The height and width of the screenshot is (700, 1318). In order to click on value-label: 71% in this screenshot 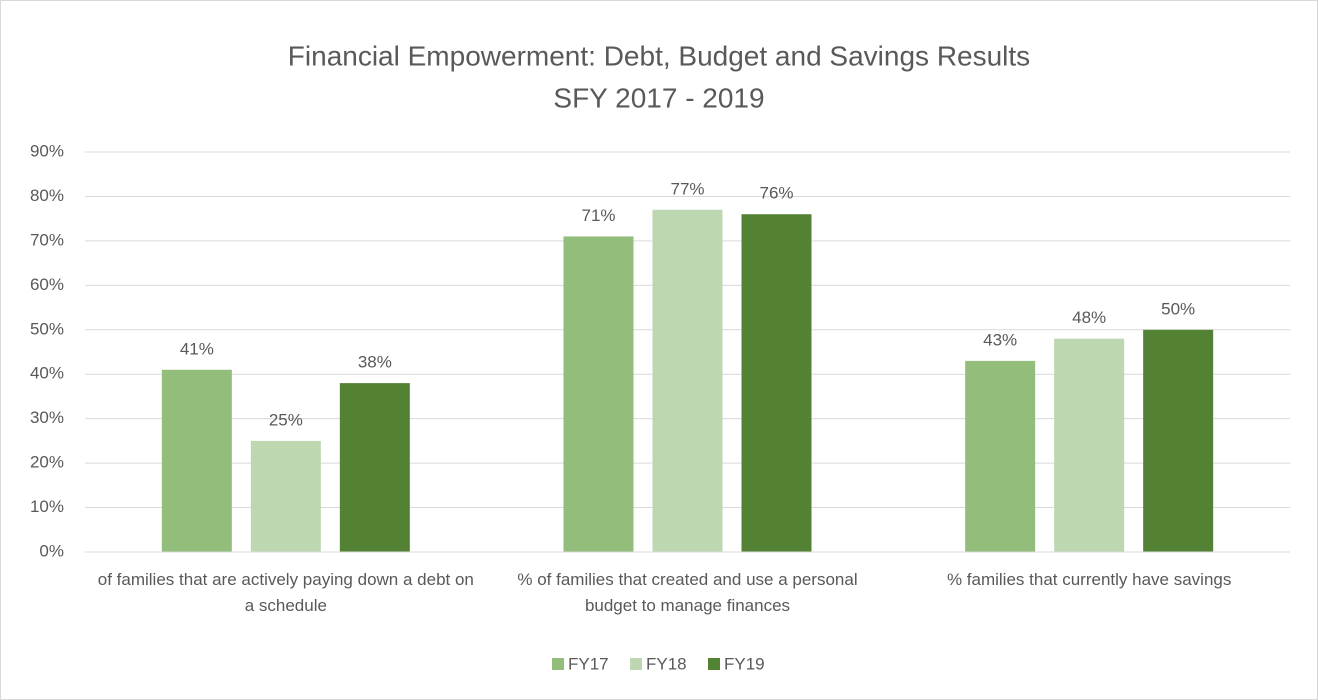, I will do `click(598, 215)`.